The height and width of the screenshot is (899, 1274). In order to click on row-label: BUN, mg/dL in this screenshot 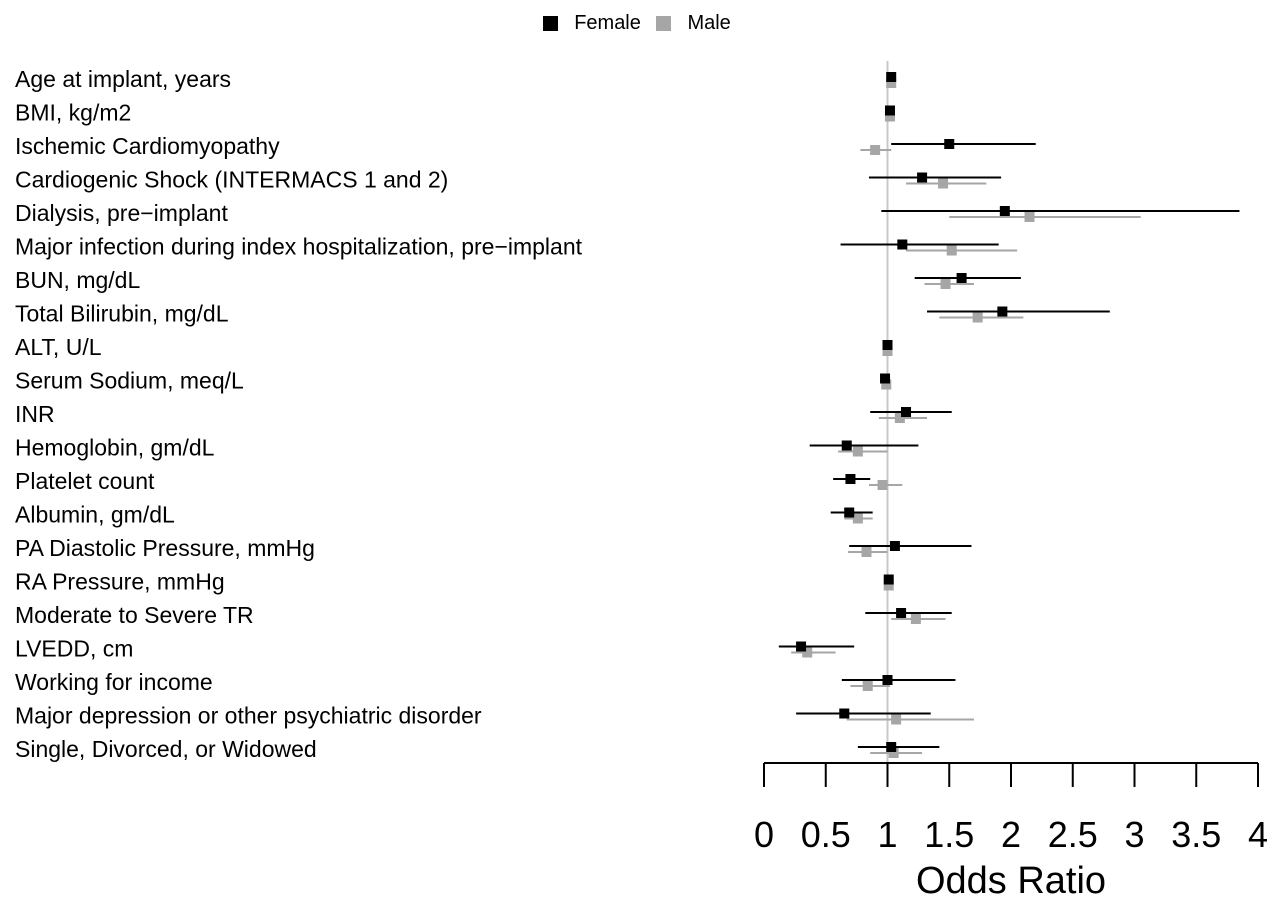, I will do `click(77, 280)`.